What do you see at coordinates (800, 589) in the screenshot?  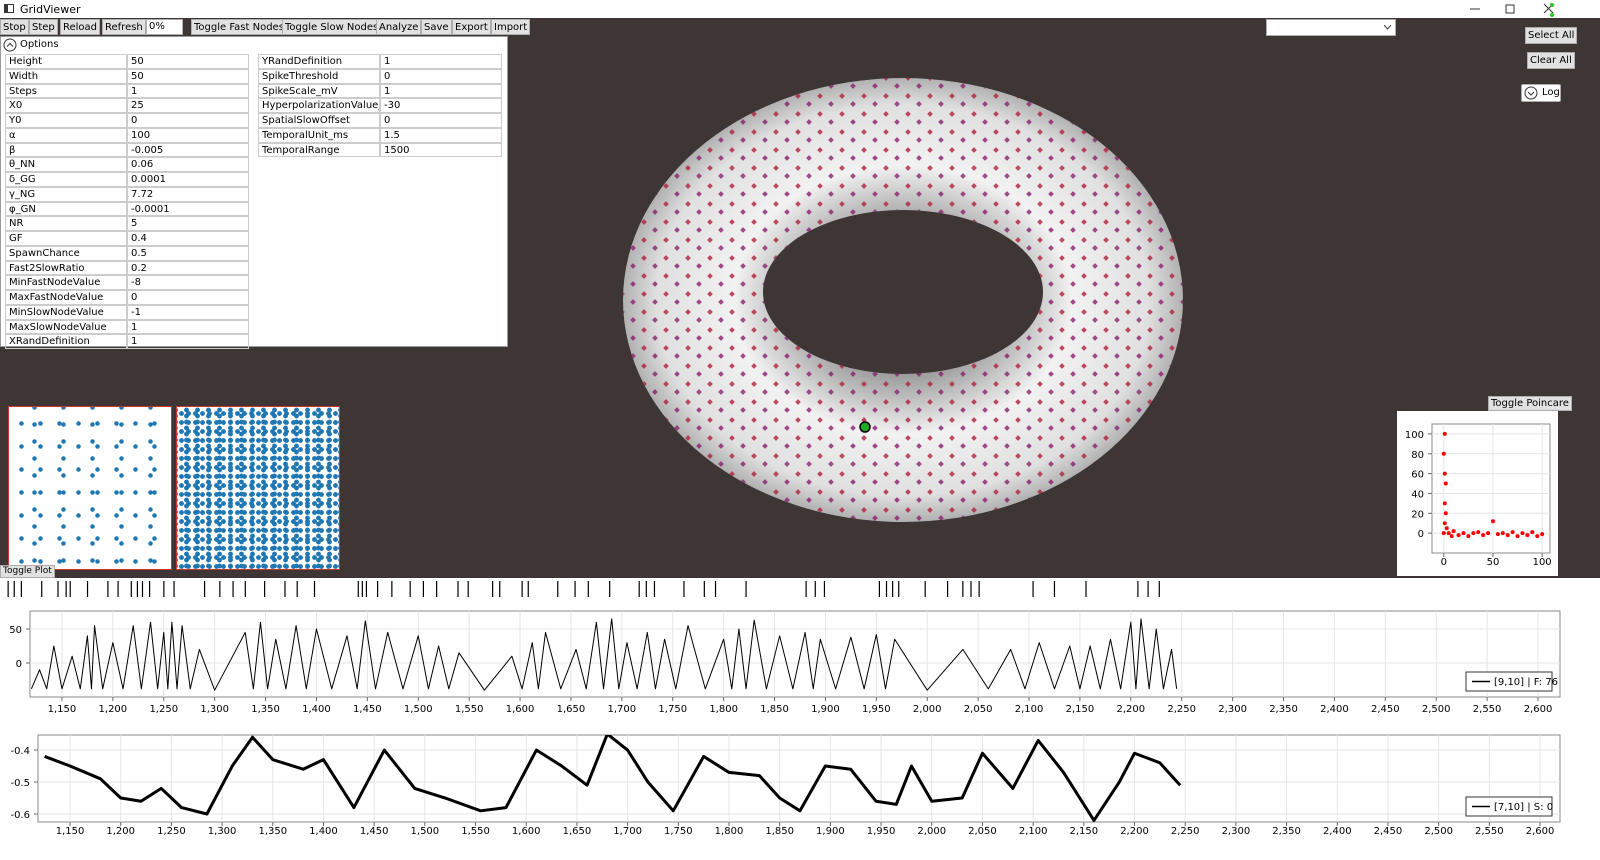 I see `chart` at bounding box center [800, 589].